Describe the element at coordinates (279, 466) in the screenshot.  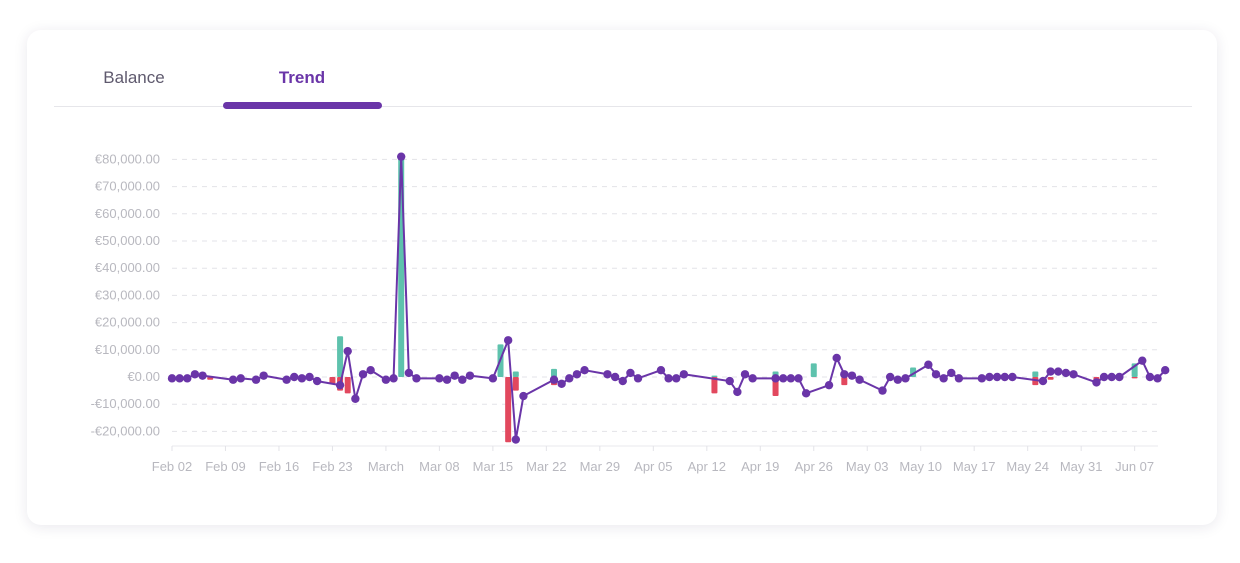
I see `x-tick-label: Feb 16` at that location.